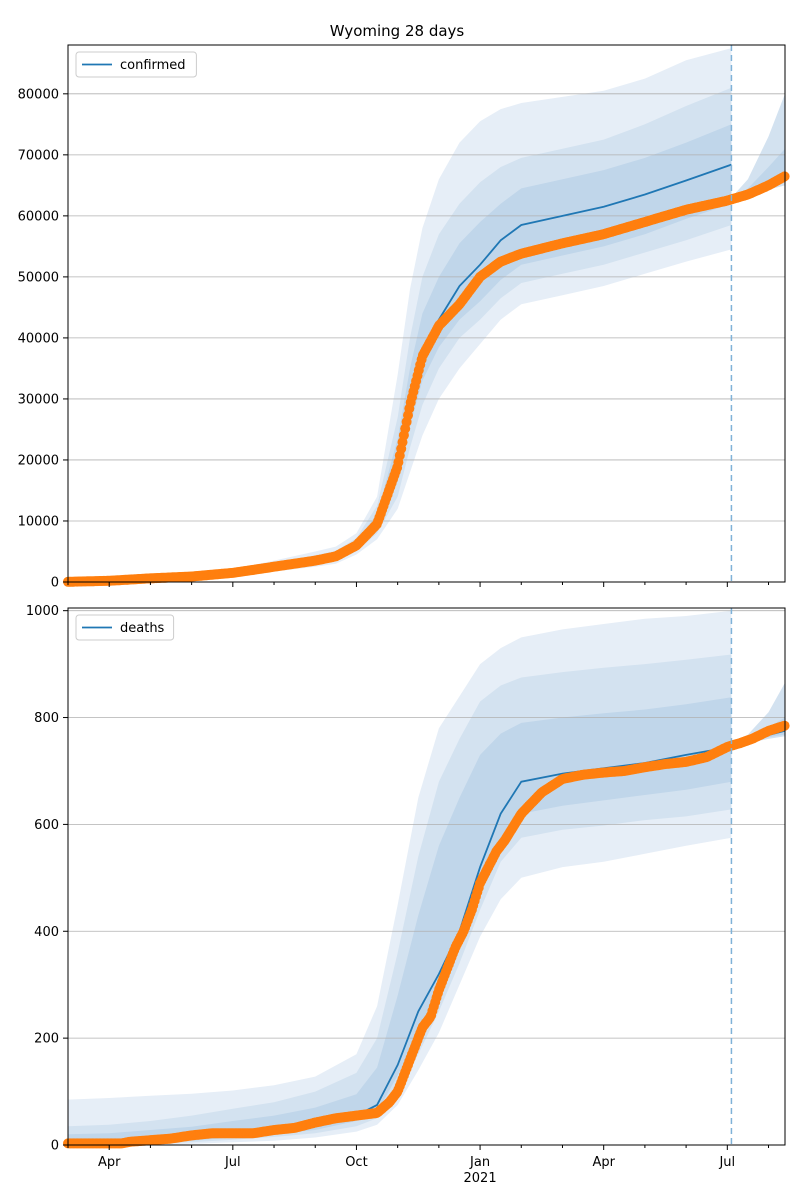 This screenshot has width=800, height=1200. Describe the element at coordinates (42, 611) in the screenshot. I see `deaths-y-tick-label: 1000` at that location.